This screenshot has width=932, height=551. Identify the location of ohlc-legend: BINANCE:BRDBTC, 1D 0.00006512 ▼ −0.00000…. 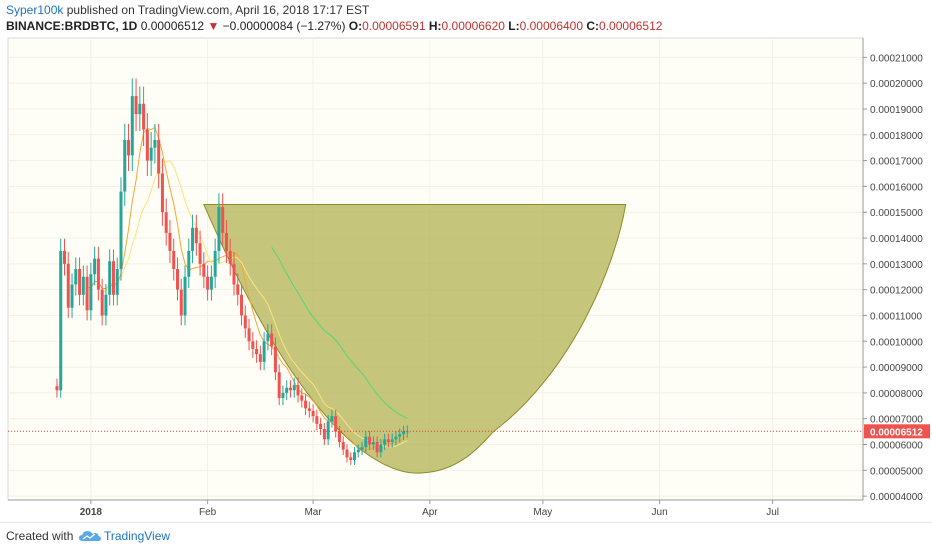
(334, 26).